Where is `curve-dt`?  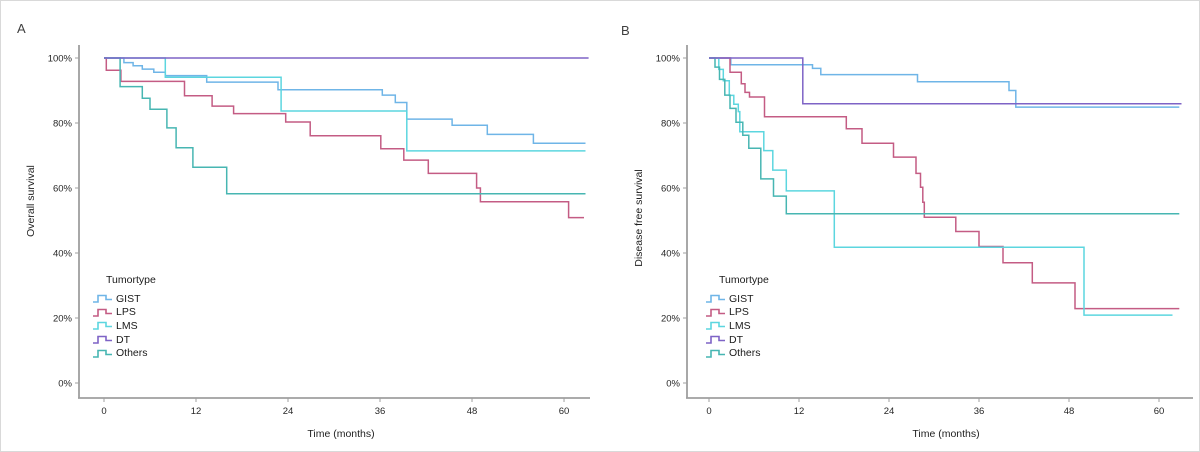
curve-dt is located at coordinates (945, 81).